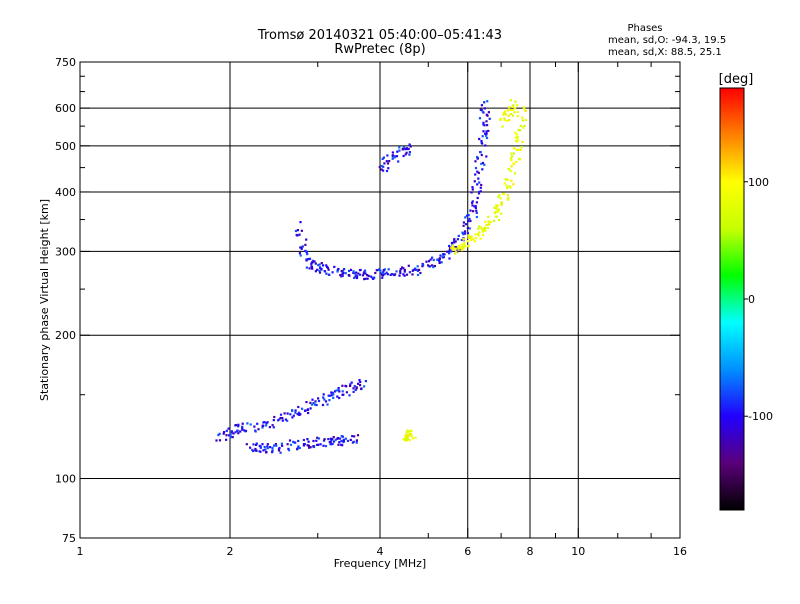 The height and width of the screenshot is (604, 800). What do you see at coordinates (65, 251) in the screenshot?
I see `y-tick-label: 300` at bounding box center [65, 251].